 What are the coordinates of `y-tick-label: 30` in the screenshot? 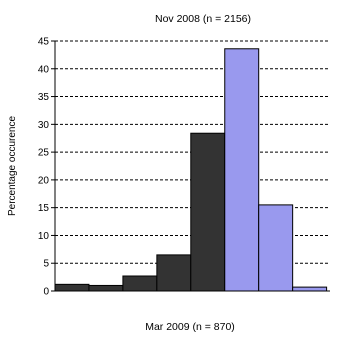 It's located at (44, 125).